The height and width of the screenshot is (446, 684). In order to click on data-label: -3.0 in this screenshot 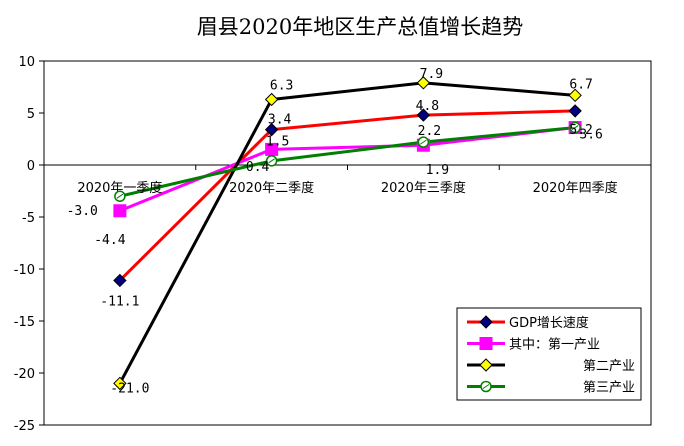, I will do `click(82, 211)`.